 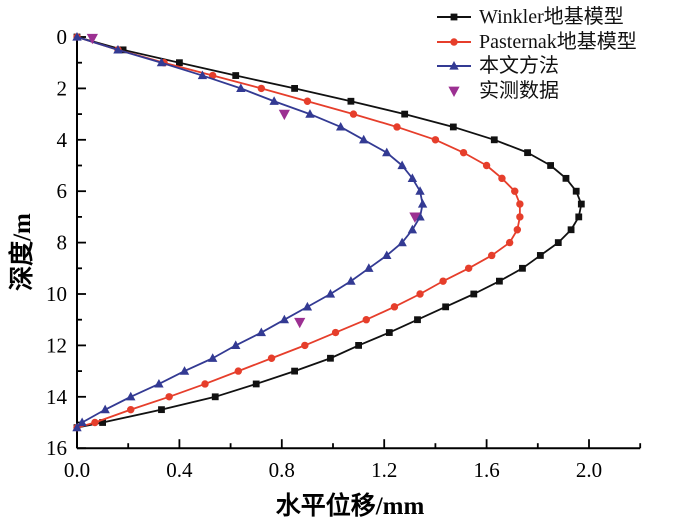 What do you see at coordinates (56, 345) in the screenshot?
I see `y-tick-label: 12` at bounding box center [56, 345].